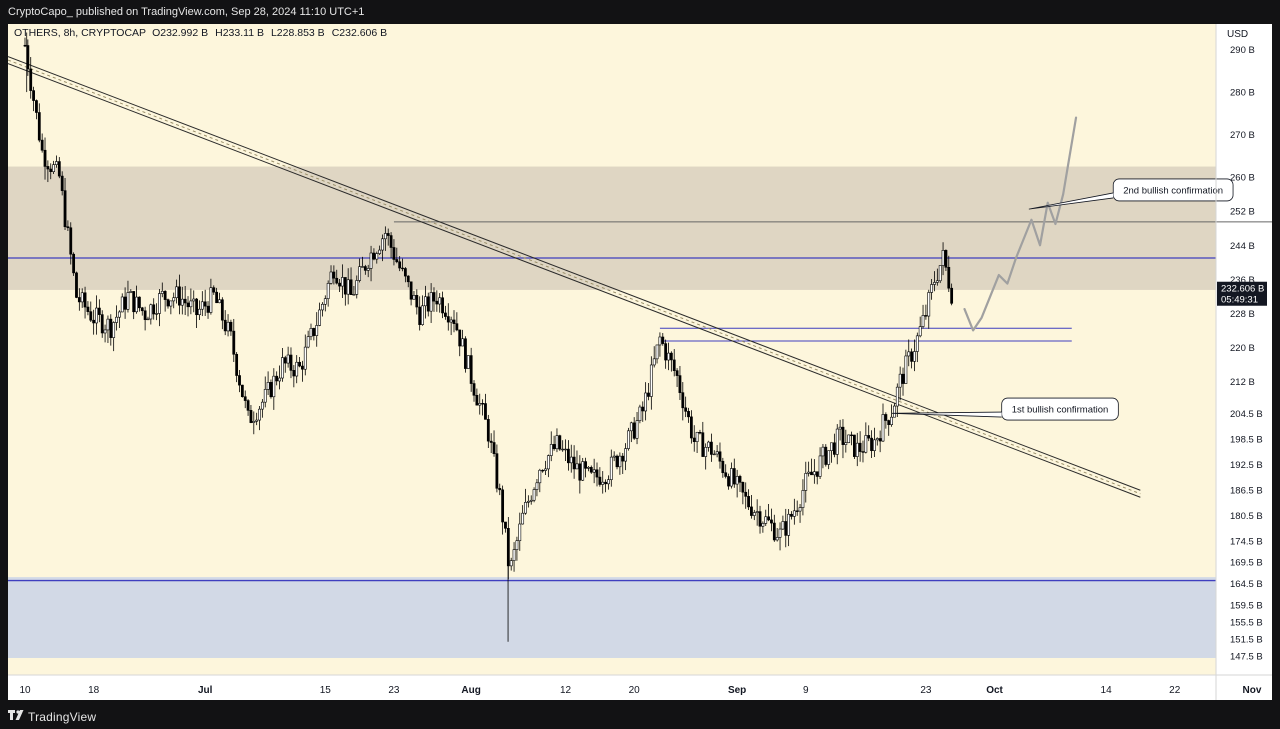 Image resolution: width=1280 pixels, height=729 pixels. What do you see at coordinates (1060, 409) in the screenshot?
I see `annotation-box` at bounding box center [1060, 409].